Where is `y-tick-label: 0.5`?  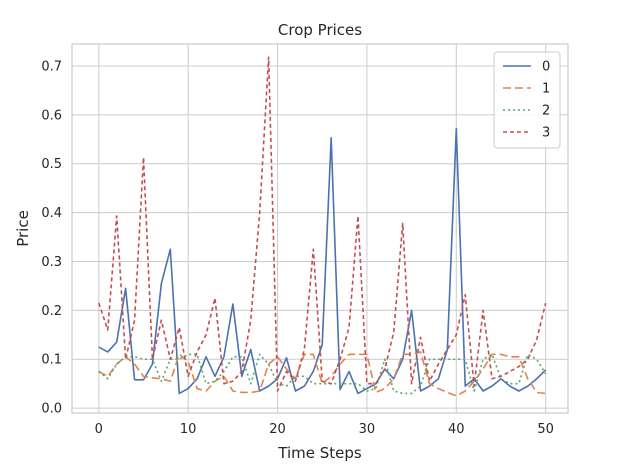
y-tick-label: 0.5 is located at coordinates (51, 164).